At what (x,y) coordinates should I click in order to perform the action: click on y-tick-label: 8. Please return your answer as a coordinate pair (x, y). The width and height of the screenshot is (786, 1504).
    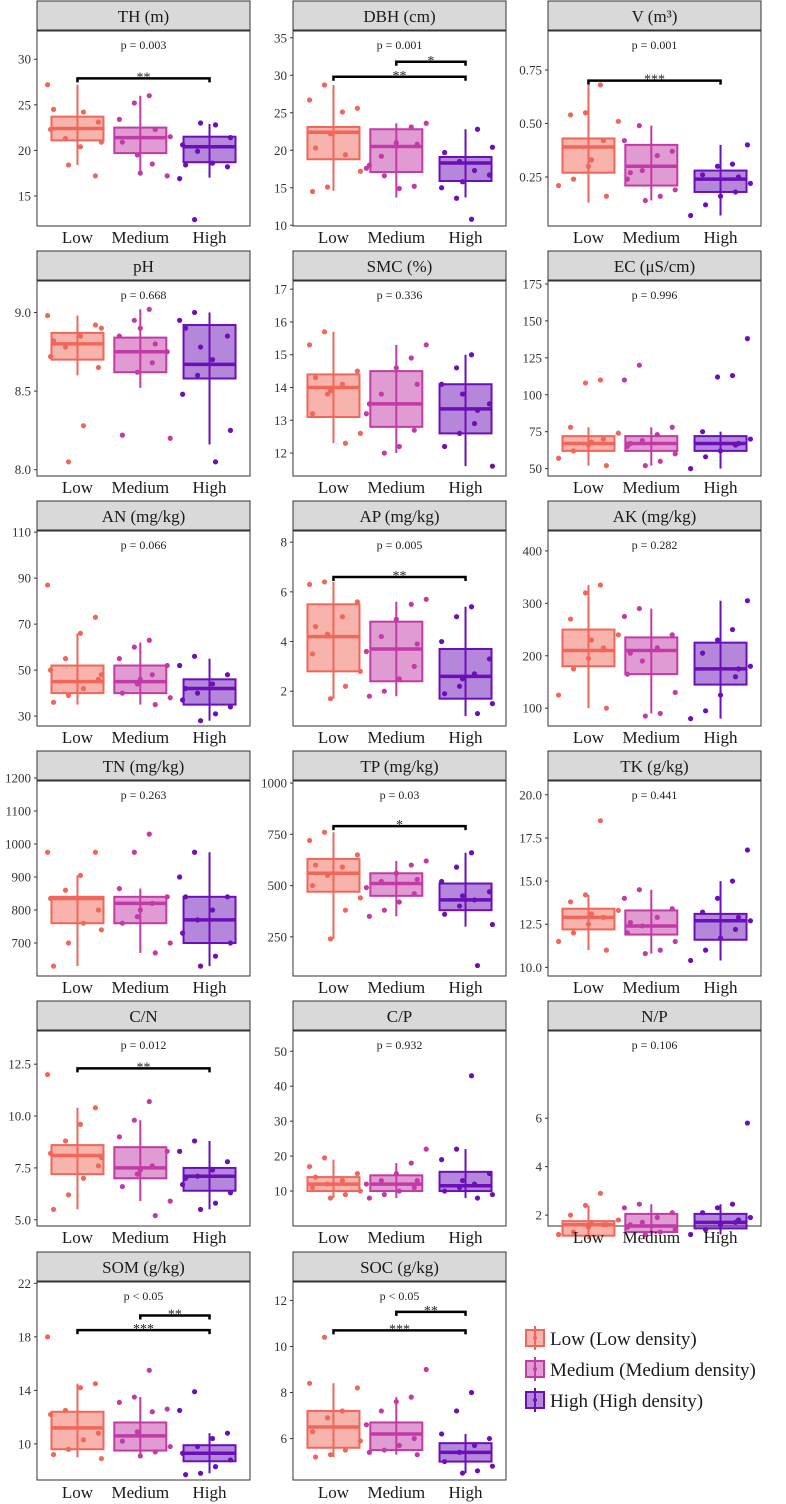
    Looking at the image, I should click on (284, 542).